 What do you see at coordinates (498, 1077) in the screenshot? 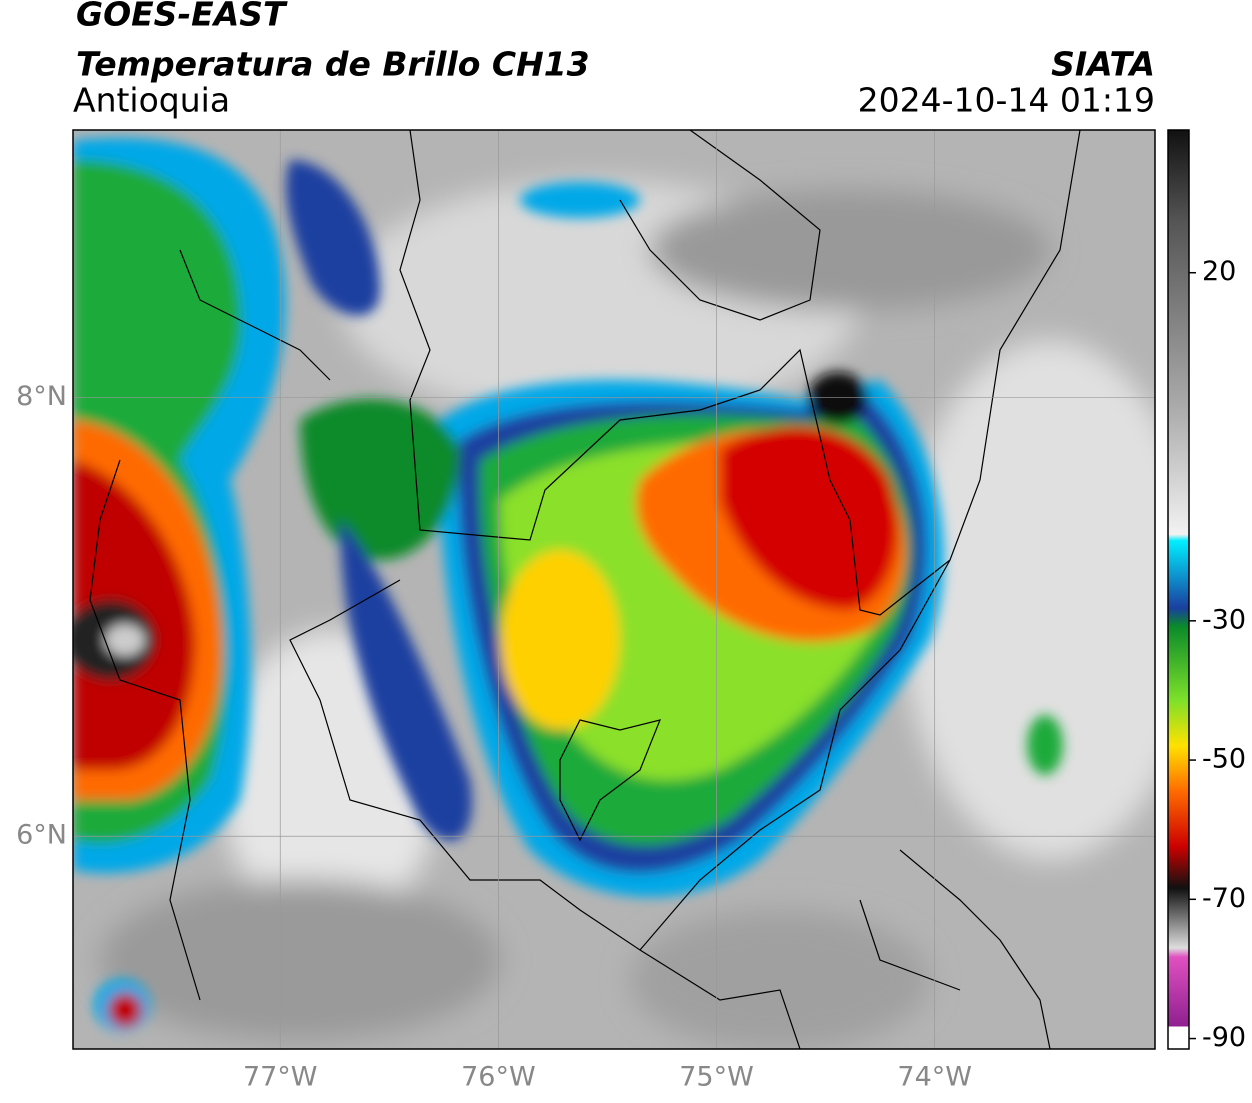
I see `lon-tick-label: 76°W` at bounding box center [498, 1077].